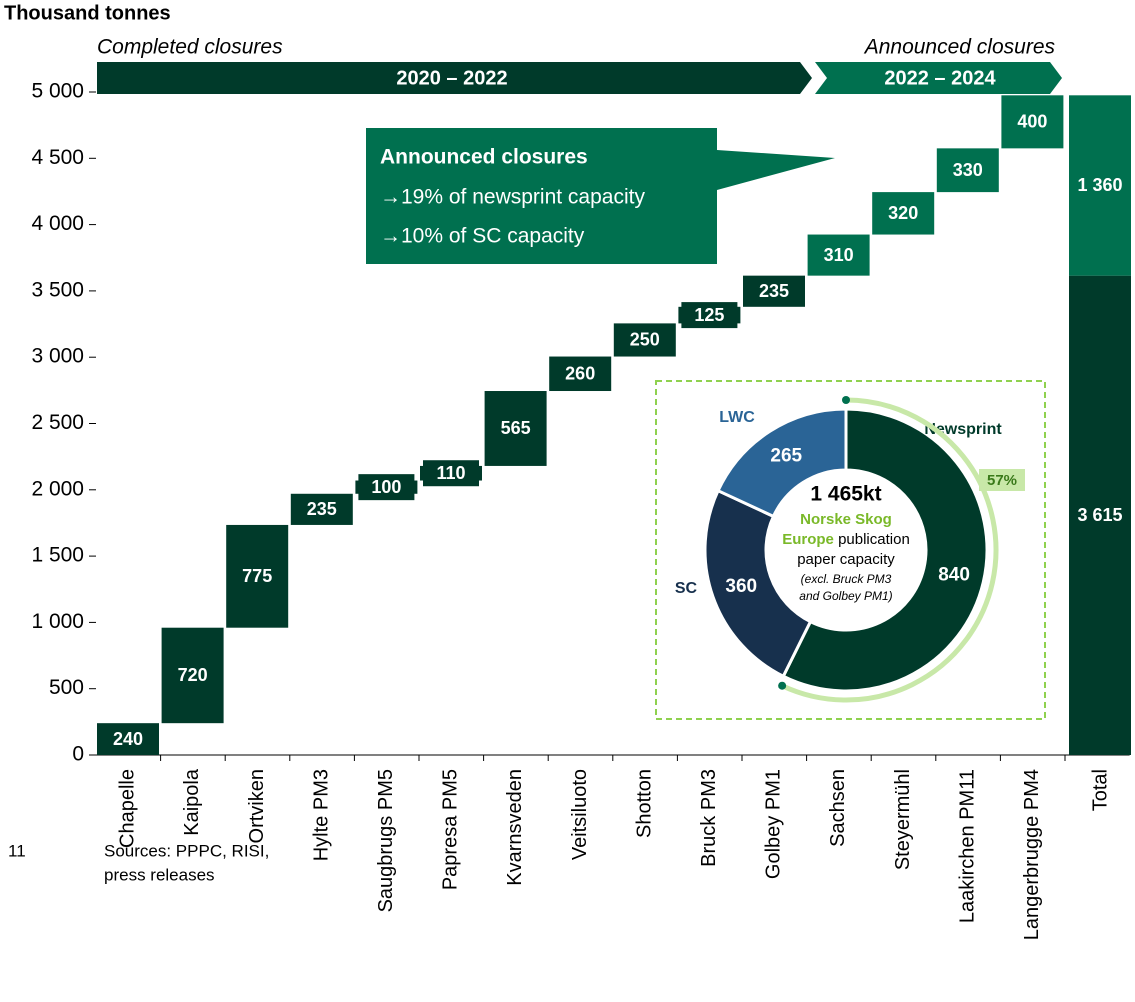 Image resolution: width=1135 pixels, height=1002 pixels. What do you see at coordinates (57, 289) in the screenshot?
I see `y-tick-label: 3 500` at bounding box center [57, 289].